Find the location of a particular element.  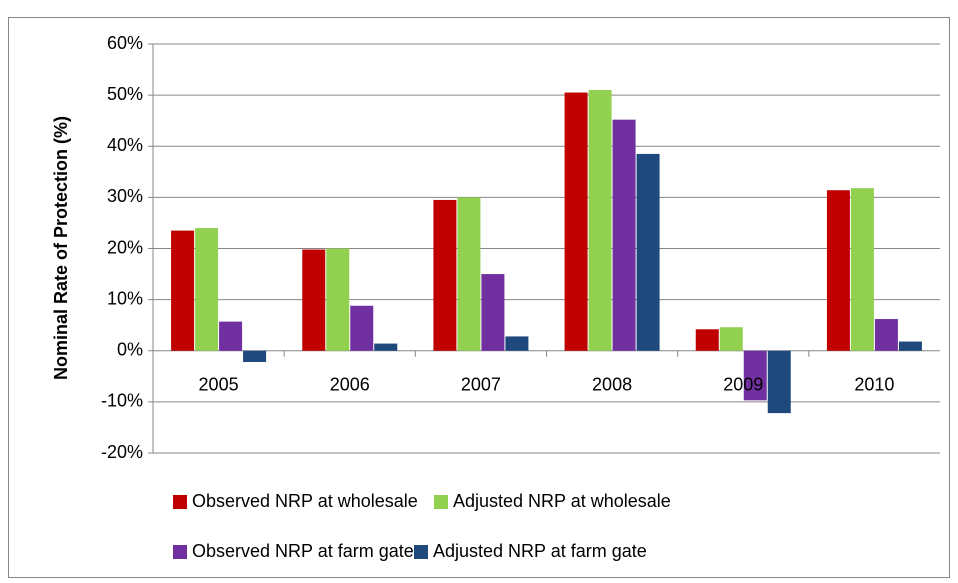

y-tick-label: 50% is located at coordinates (125, 94).